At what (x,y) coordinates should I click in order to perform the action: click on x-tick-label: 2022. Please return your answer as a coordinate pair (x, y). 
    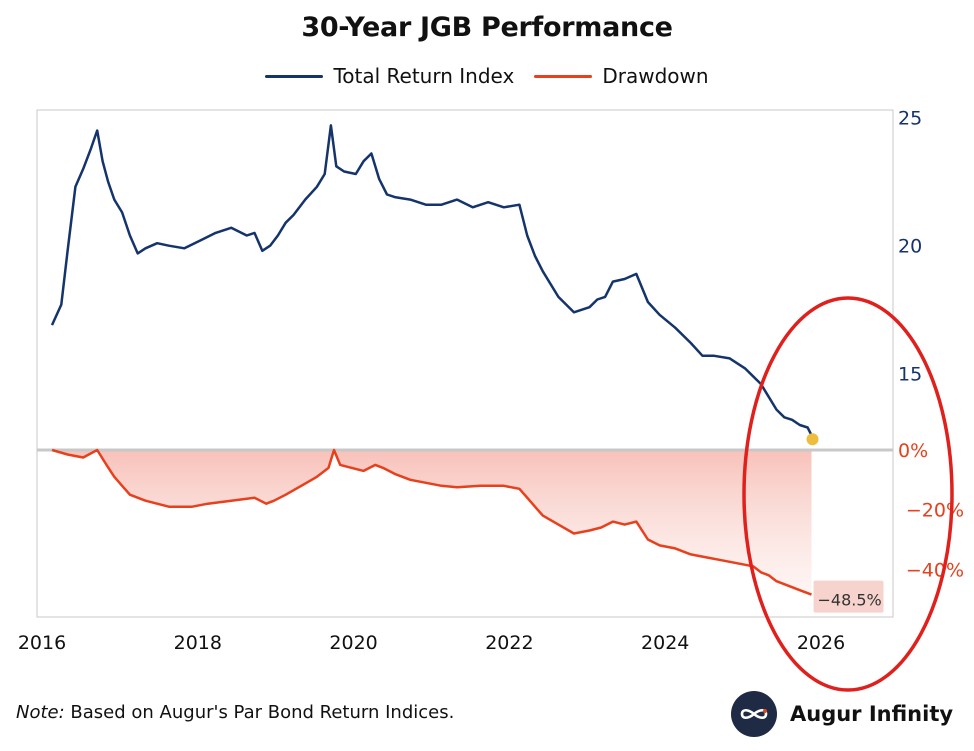
    Looking at the image, I should click on (509, 643).